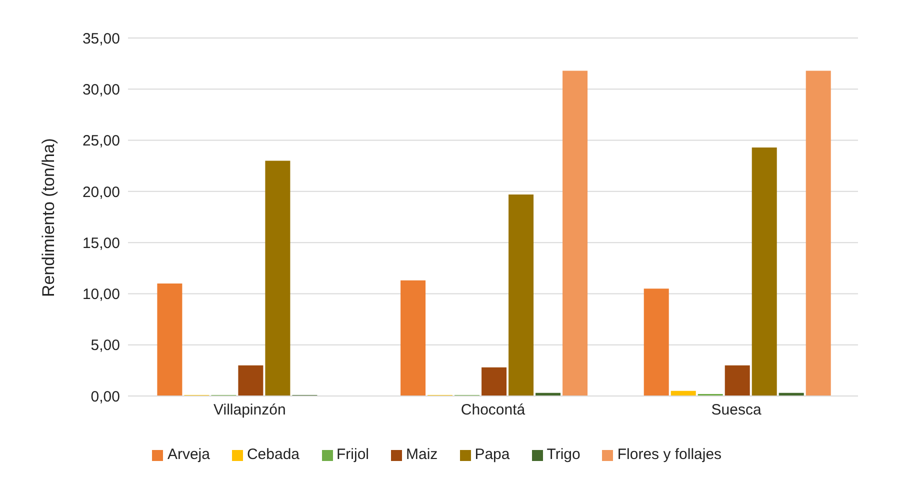 This screenshot has width=905, height=489. What do you see at coordinates (101, 295) in the screenshot?
I see `y-tick-label: 10,00` at bounding box center [101, 295].